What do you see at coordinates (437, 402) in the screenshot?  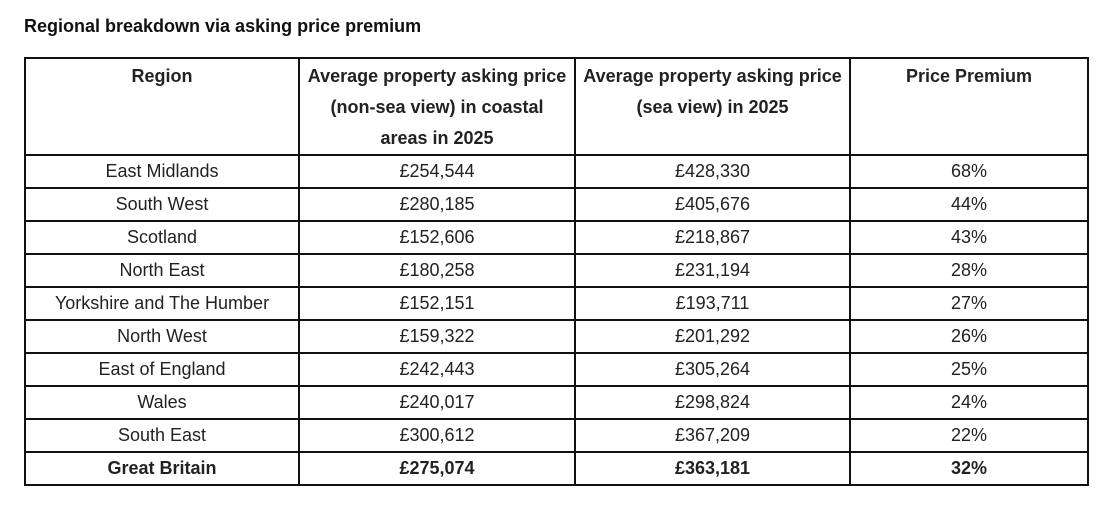 I see `non-sea-view-price-cell: £240,017` at bounding box center [437, 402].